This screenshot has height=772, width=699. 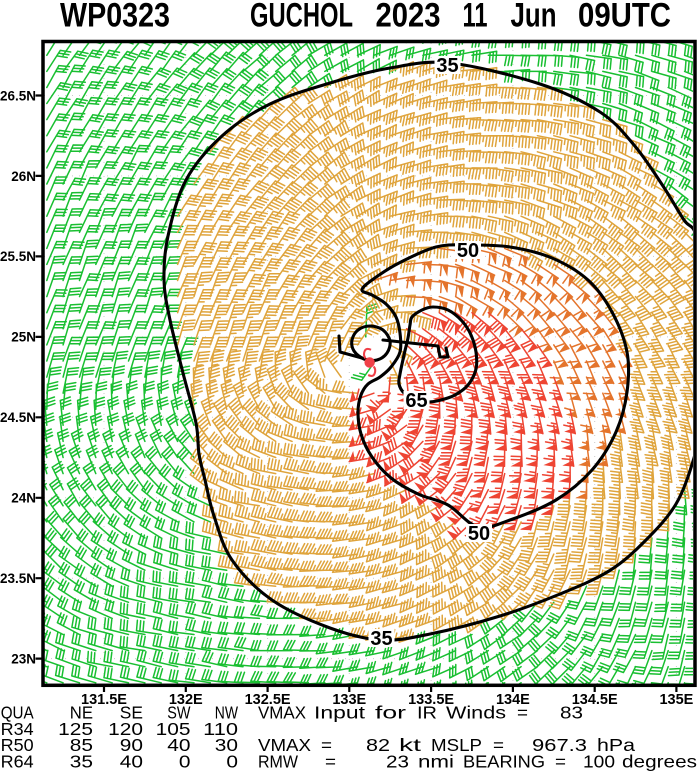 I want to click on svg-text: 105, so click(x=173, y=729).